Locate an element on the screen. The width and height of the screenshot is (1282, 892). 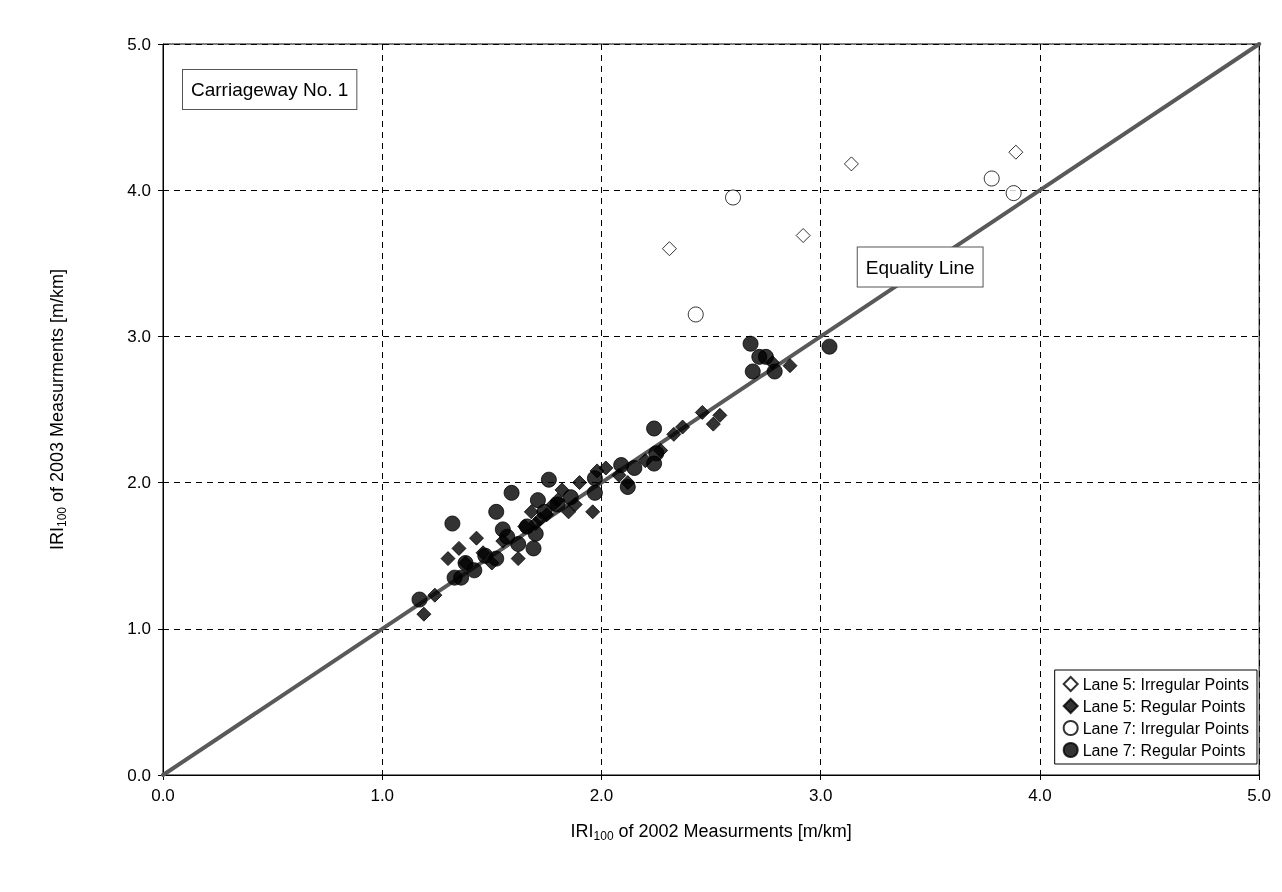
legend-label: Lane 5: Irregular Points is located at coordinates (1166, 684).